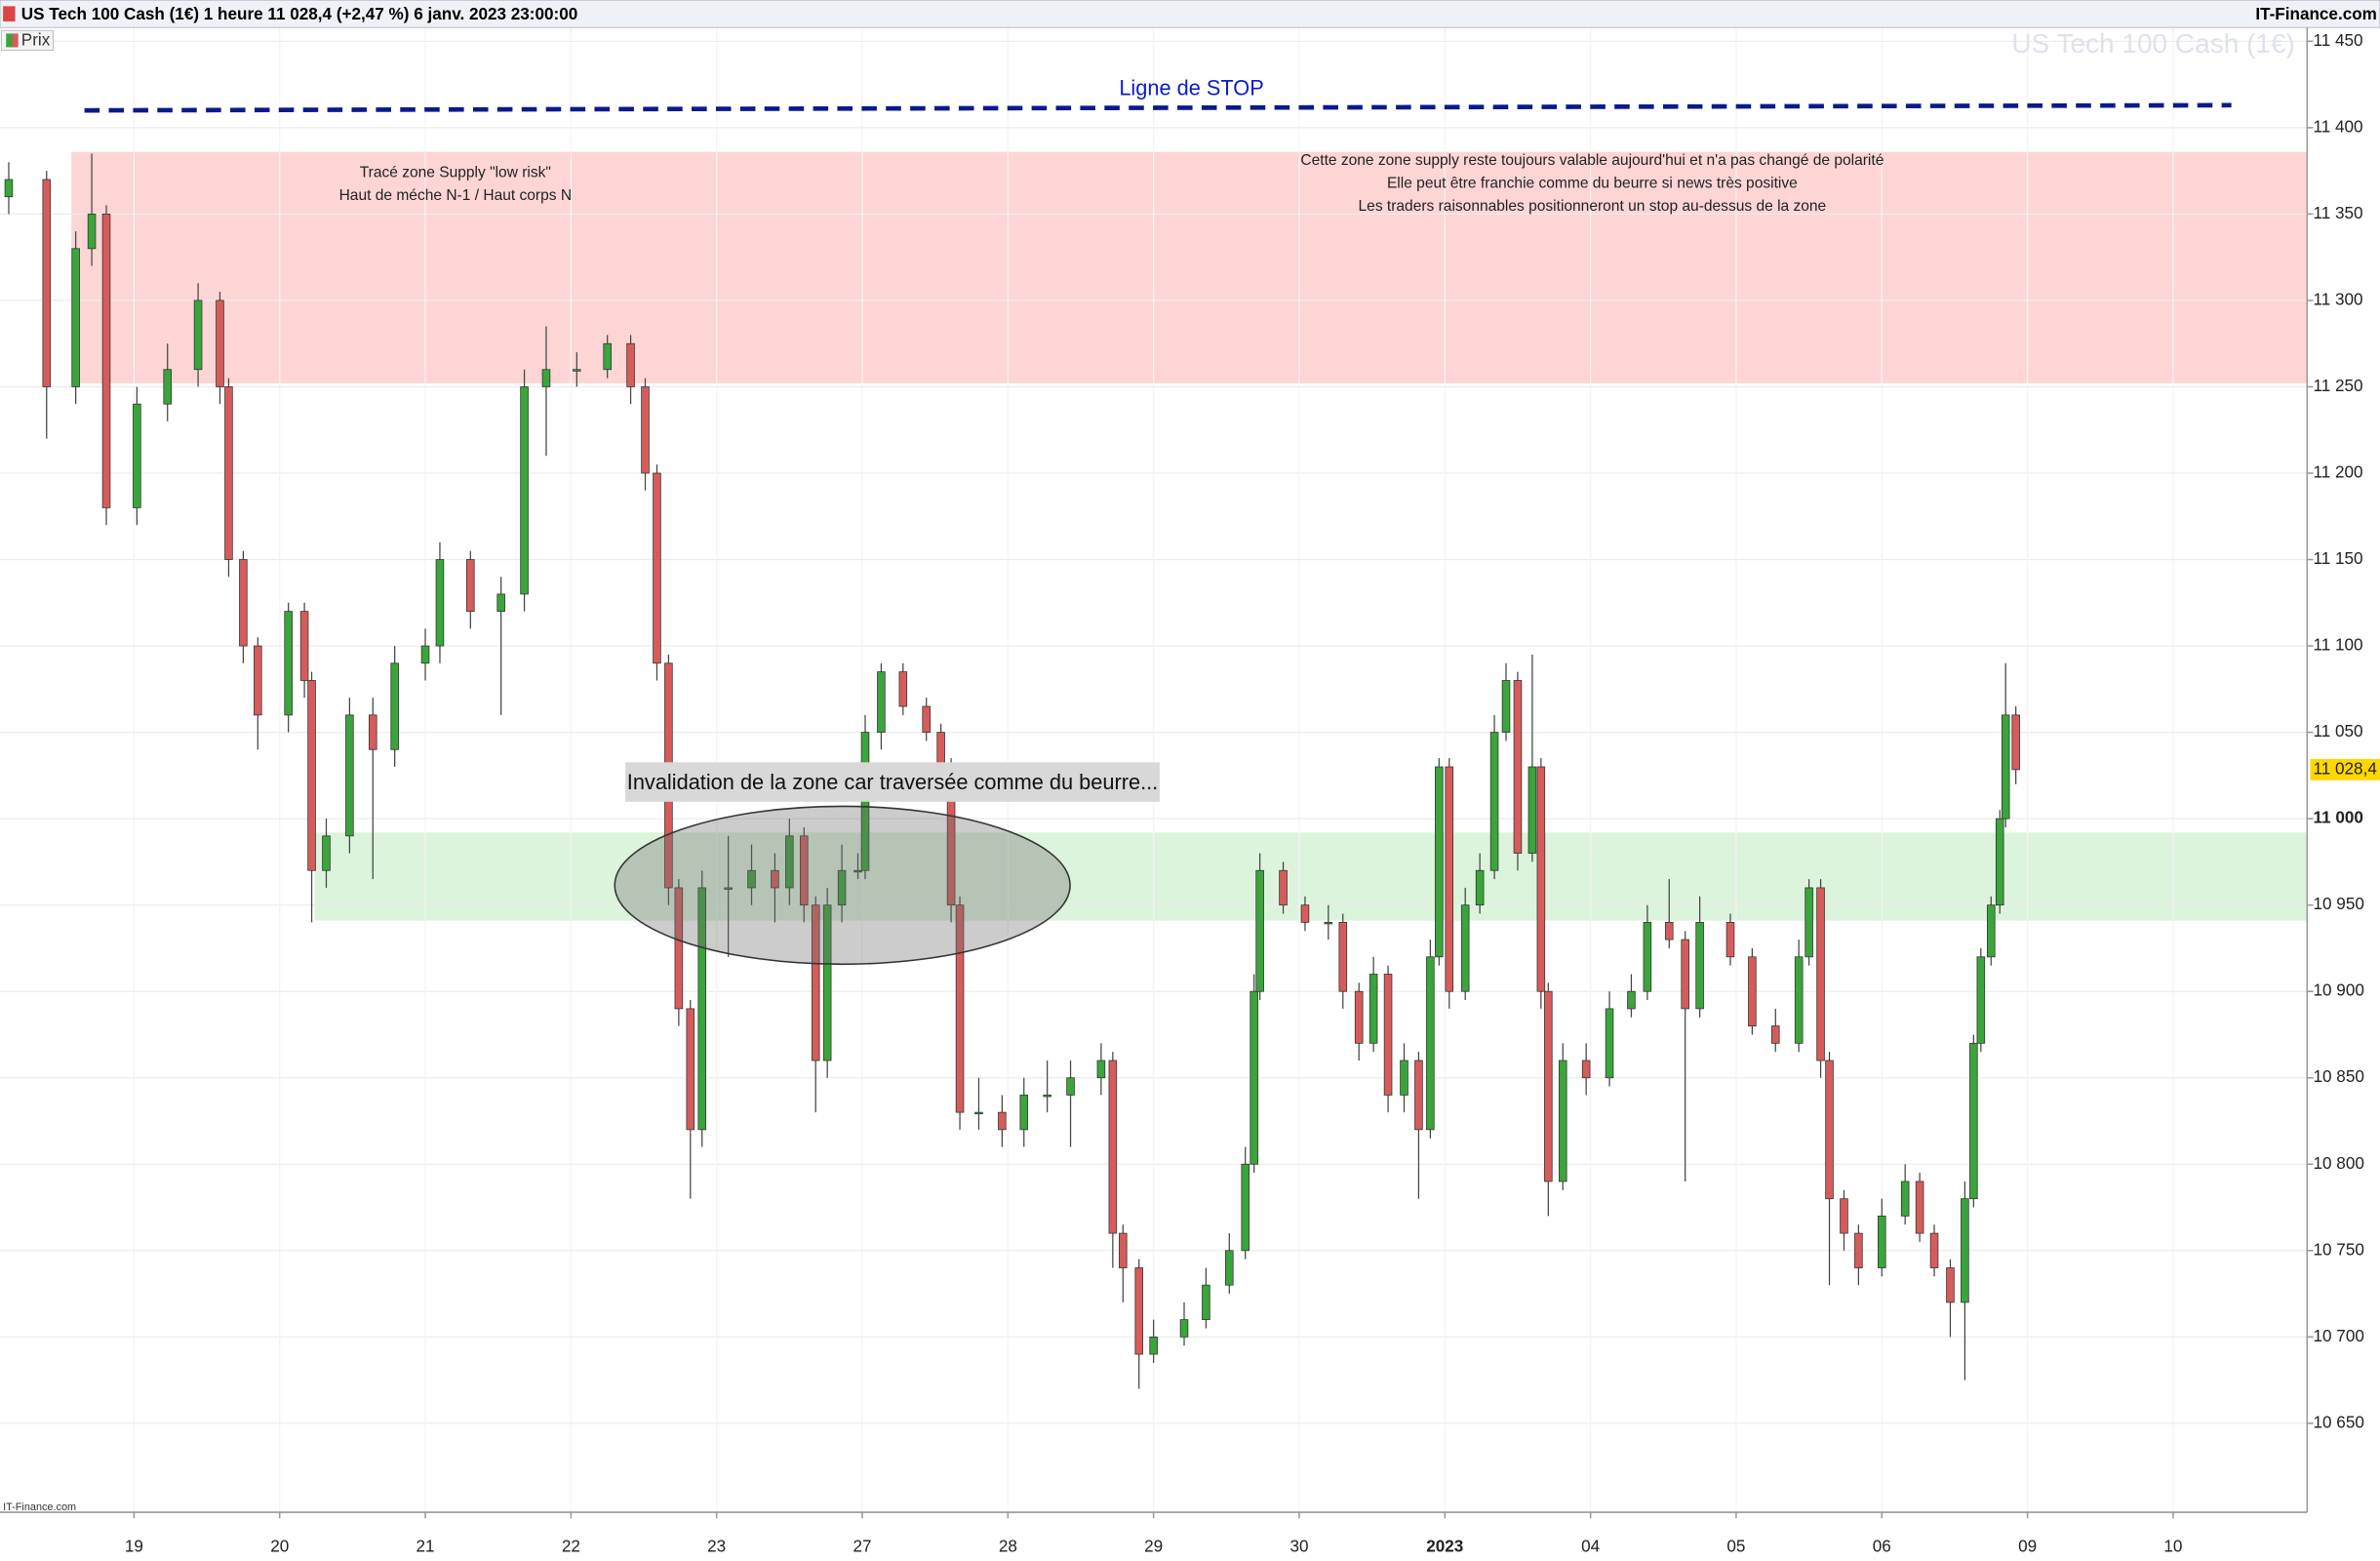 The image size is (2380, 1561). I want to click on y-tick-label: 11 450, so click(2338, 40).